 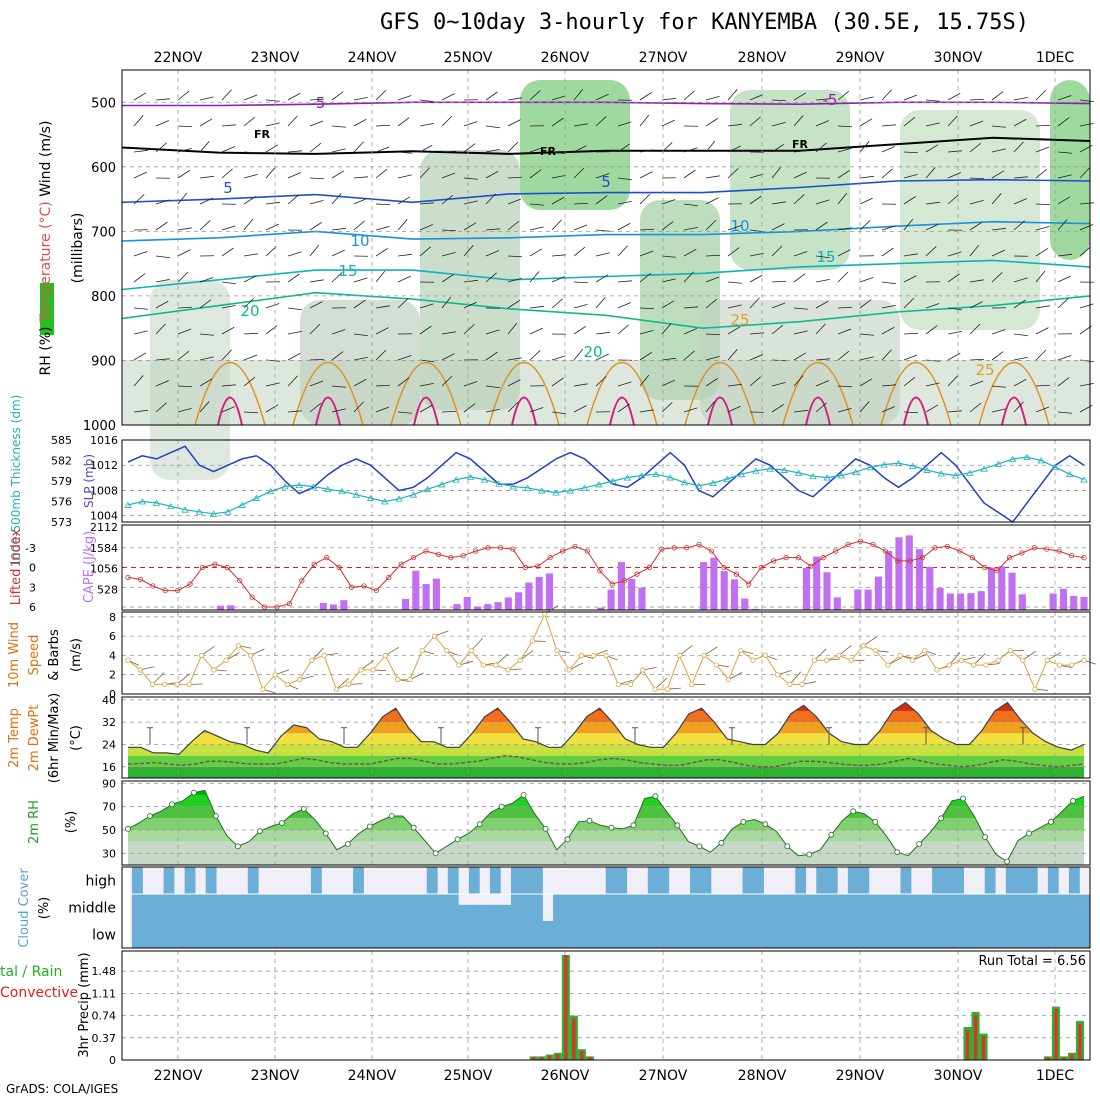 I want to click on x-top-tick-label: 25NOV, so click(x=468, y=58).